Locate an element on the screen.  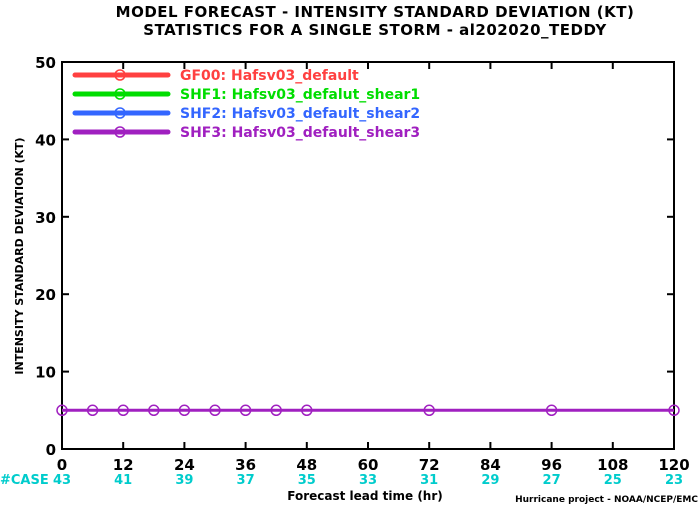
x-axis-label: Forecast lead time (hr) is located at coordinates (365, 496).